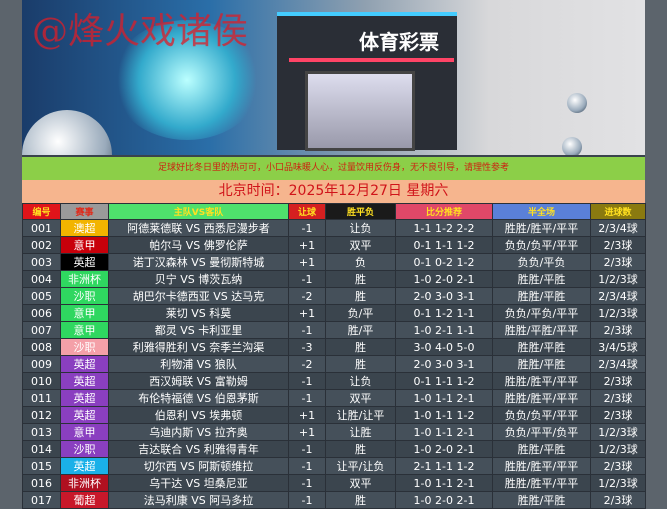  What do you see at coordinates (334, 364) in the screenshot?
I see `table-row: 009 英超 利物浦 VS 狼队 -2 胜 2-0 3-0 3-1 胜胜/平胜 2/3/4球` at bounding box center [334, 364].